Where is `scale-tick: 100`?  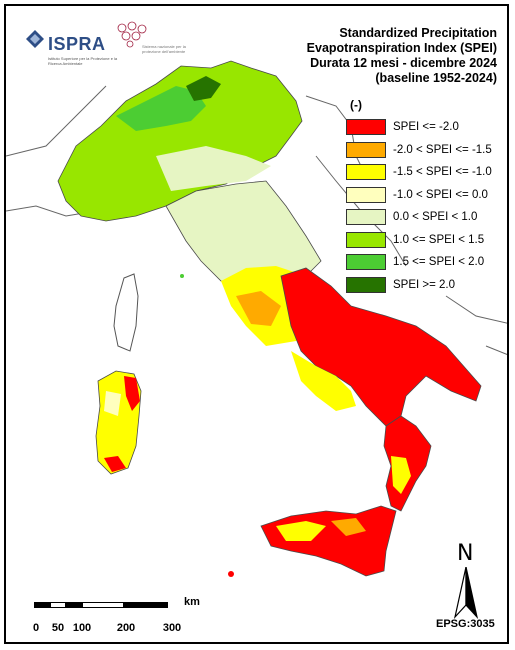
scale-tick: 100 is located at coordinates (82, 628).